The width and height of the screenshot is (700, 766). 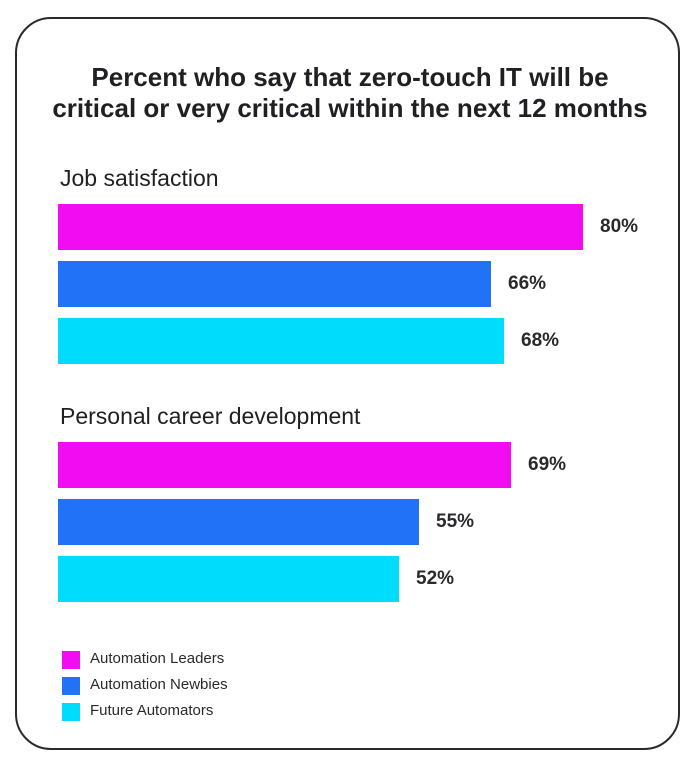 I want to click on bar-value-label: 69%, so click(x=547, y=464).